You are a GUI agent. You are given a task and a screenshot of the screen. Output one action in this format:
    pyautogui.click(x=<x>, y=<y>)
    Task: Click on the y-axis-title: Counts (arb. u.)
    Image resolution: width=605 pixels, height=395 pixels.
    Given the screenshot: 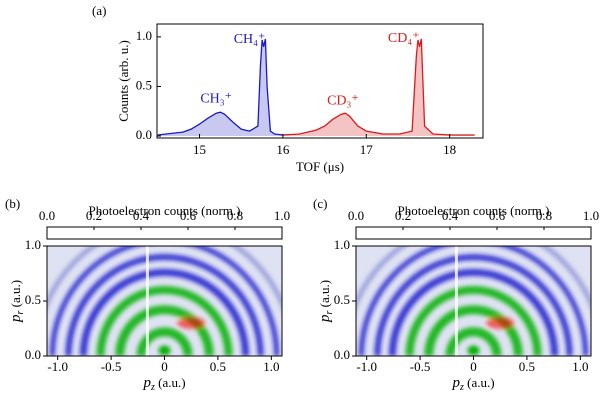 What is the action you would take?
    pyautogui.click(x=123, y=81)
    